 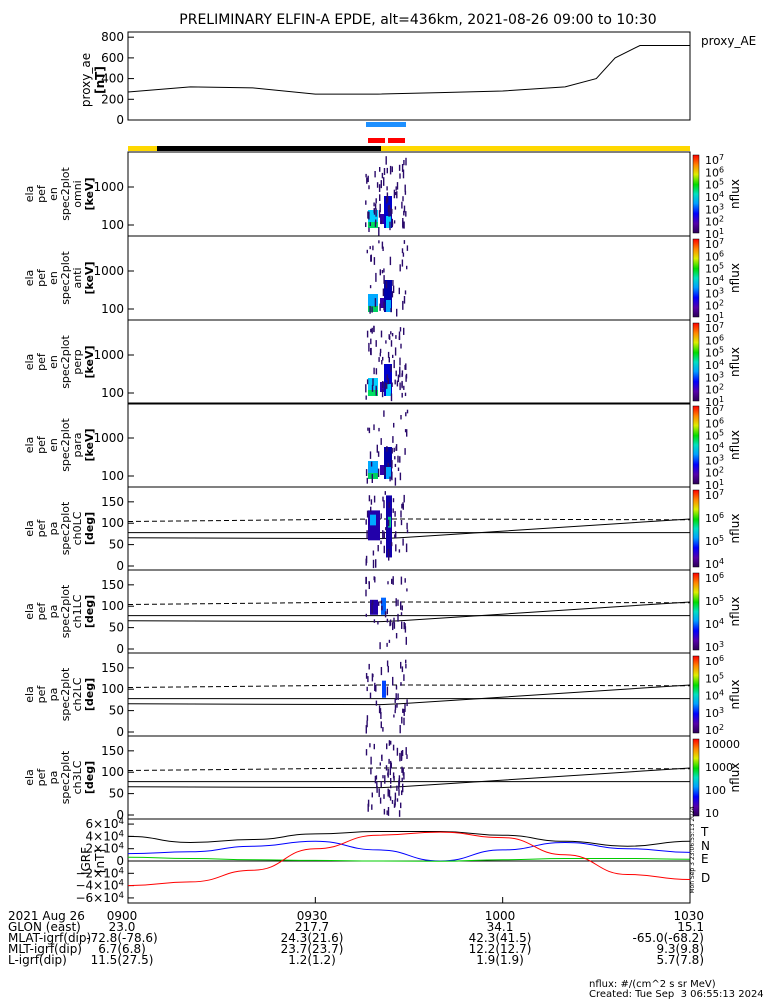 What do you see at coordinates (714, 209) in the screenshot?
I see `energy-cbar-tick: 10³` at bounding box center [714, 209].